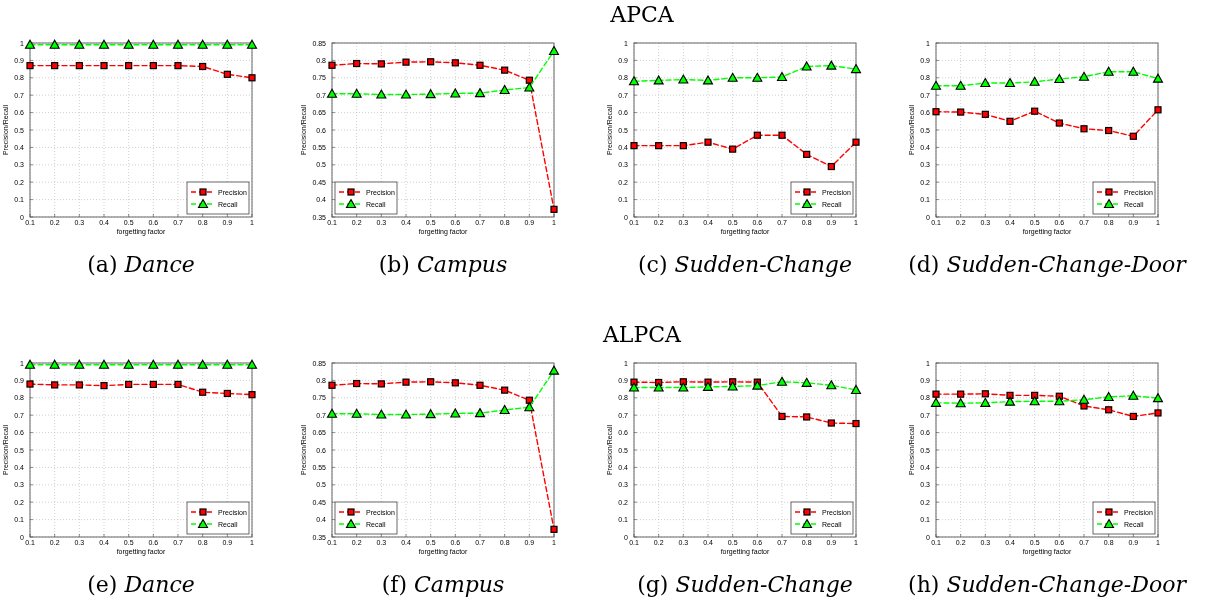 This screenshot has width=1222, height=616. What do you see at coordinates (141, 264) in the screenshot?
I see `text: (a) Dance` at bounding box center [141, 264].